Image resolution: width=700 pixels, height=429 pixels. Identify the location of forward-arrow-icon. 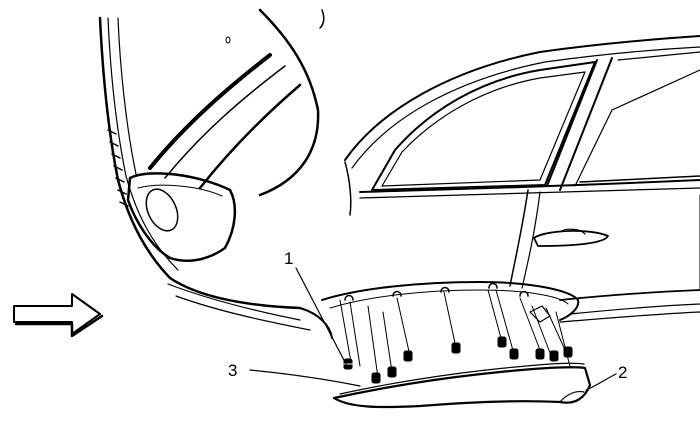
(58, 315).